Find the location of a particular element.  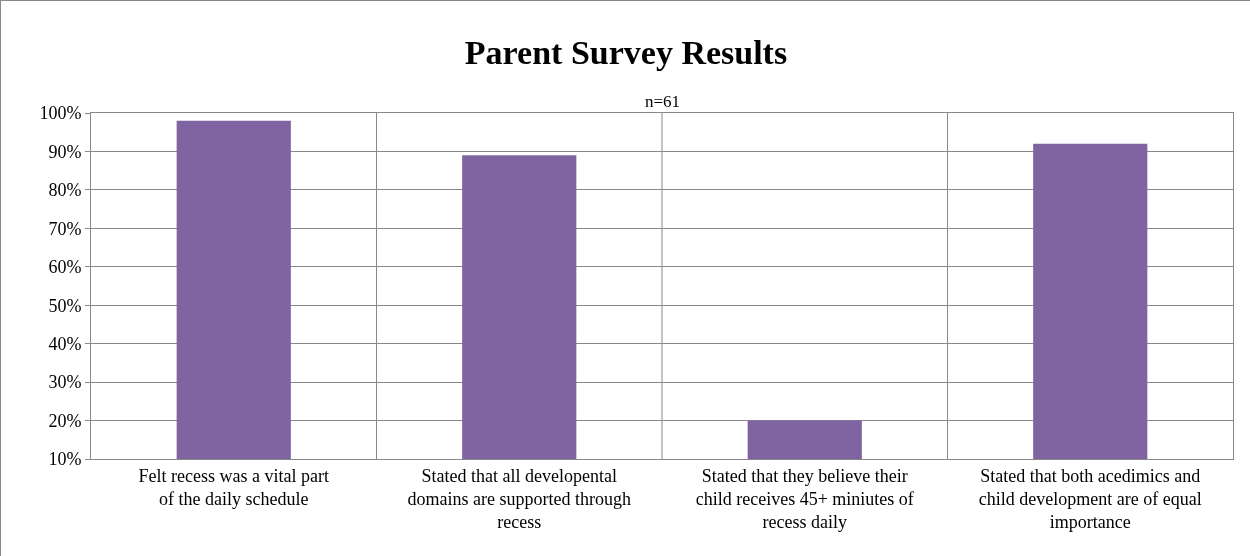

y-tick-label: 90% is located at coordinates (65, 151).